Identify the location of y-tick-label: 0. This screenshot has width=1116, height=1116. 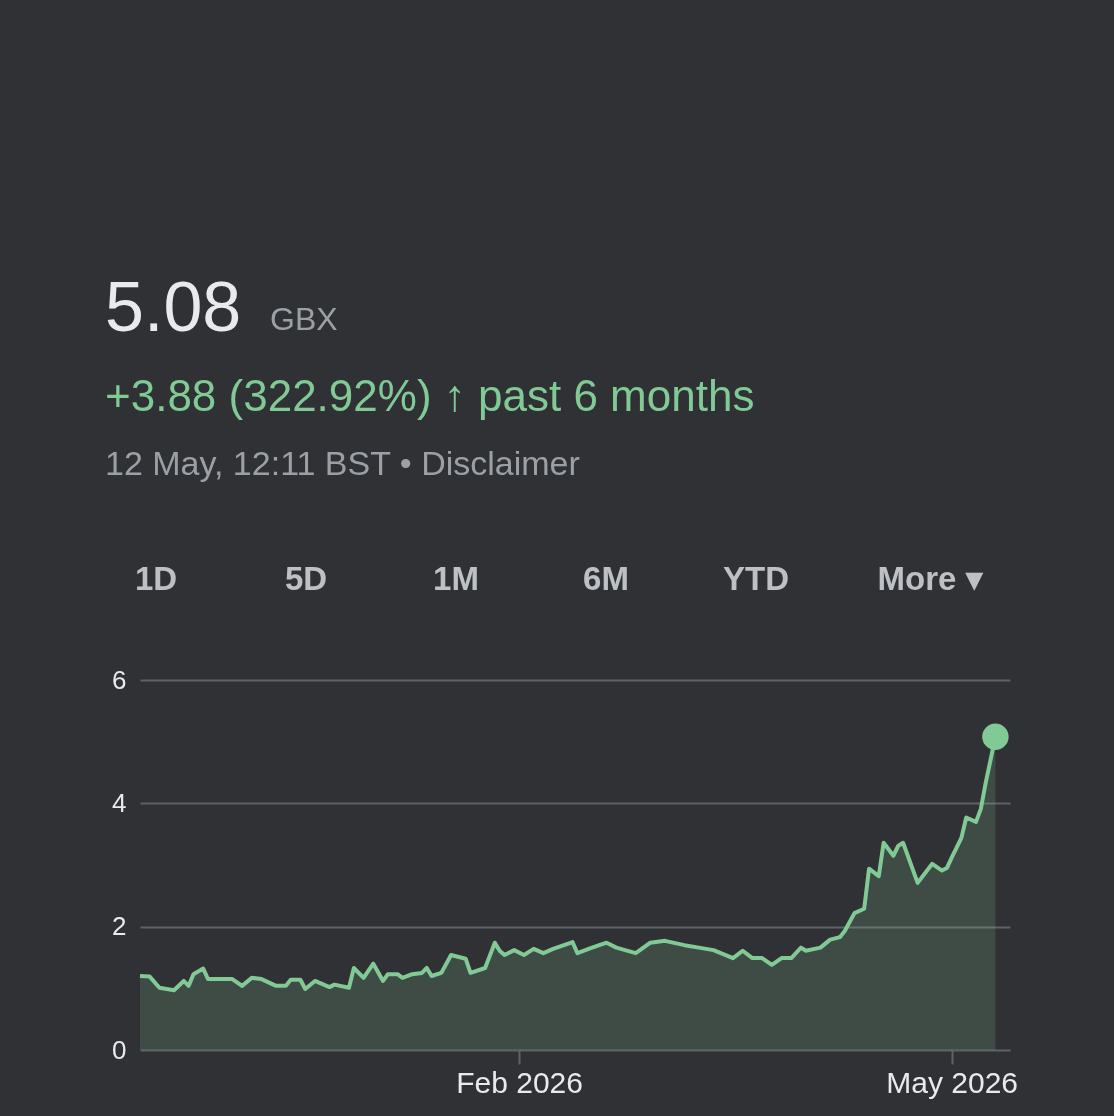
(119, 1049).